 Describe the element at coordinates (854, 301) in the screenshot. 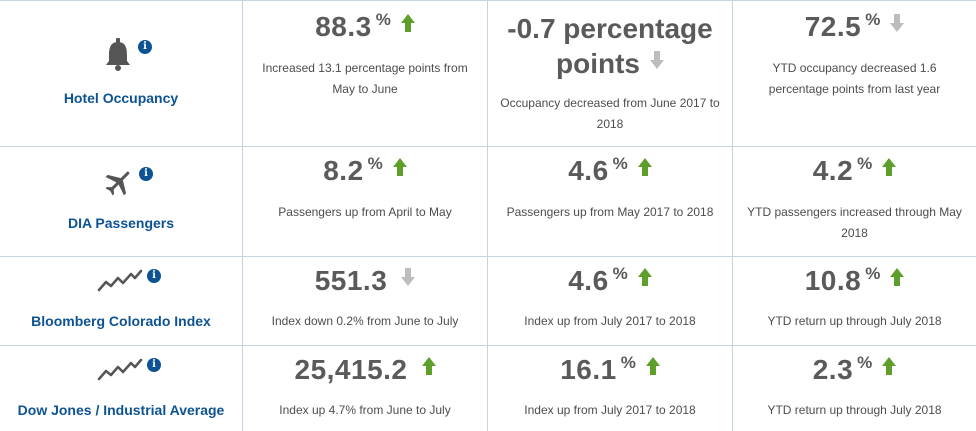

I see `metric-cell: 10.8% YTD return up through July 2018` at that location.